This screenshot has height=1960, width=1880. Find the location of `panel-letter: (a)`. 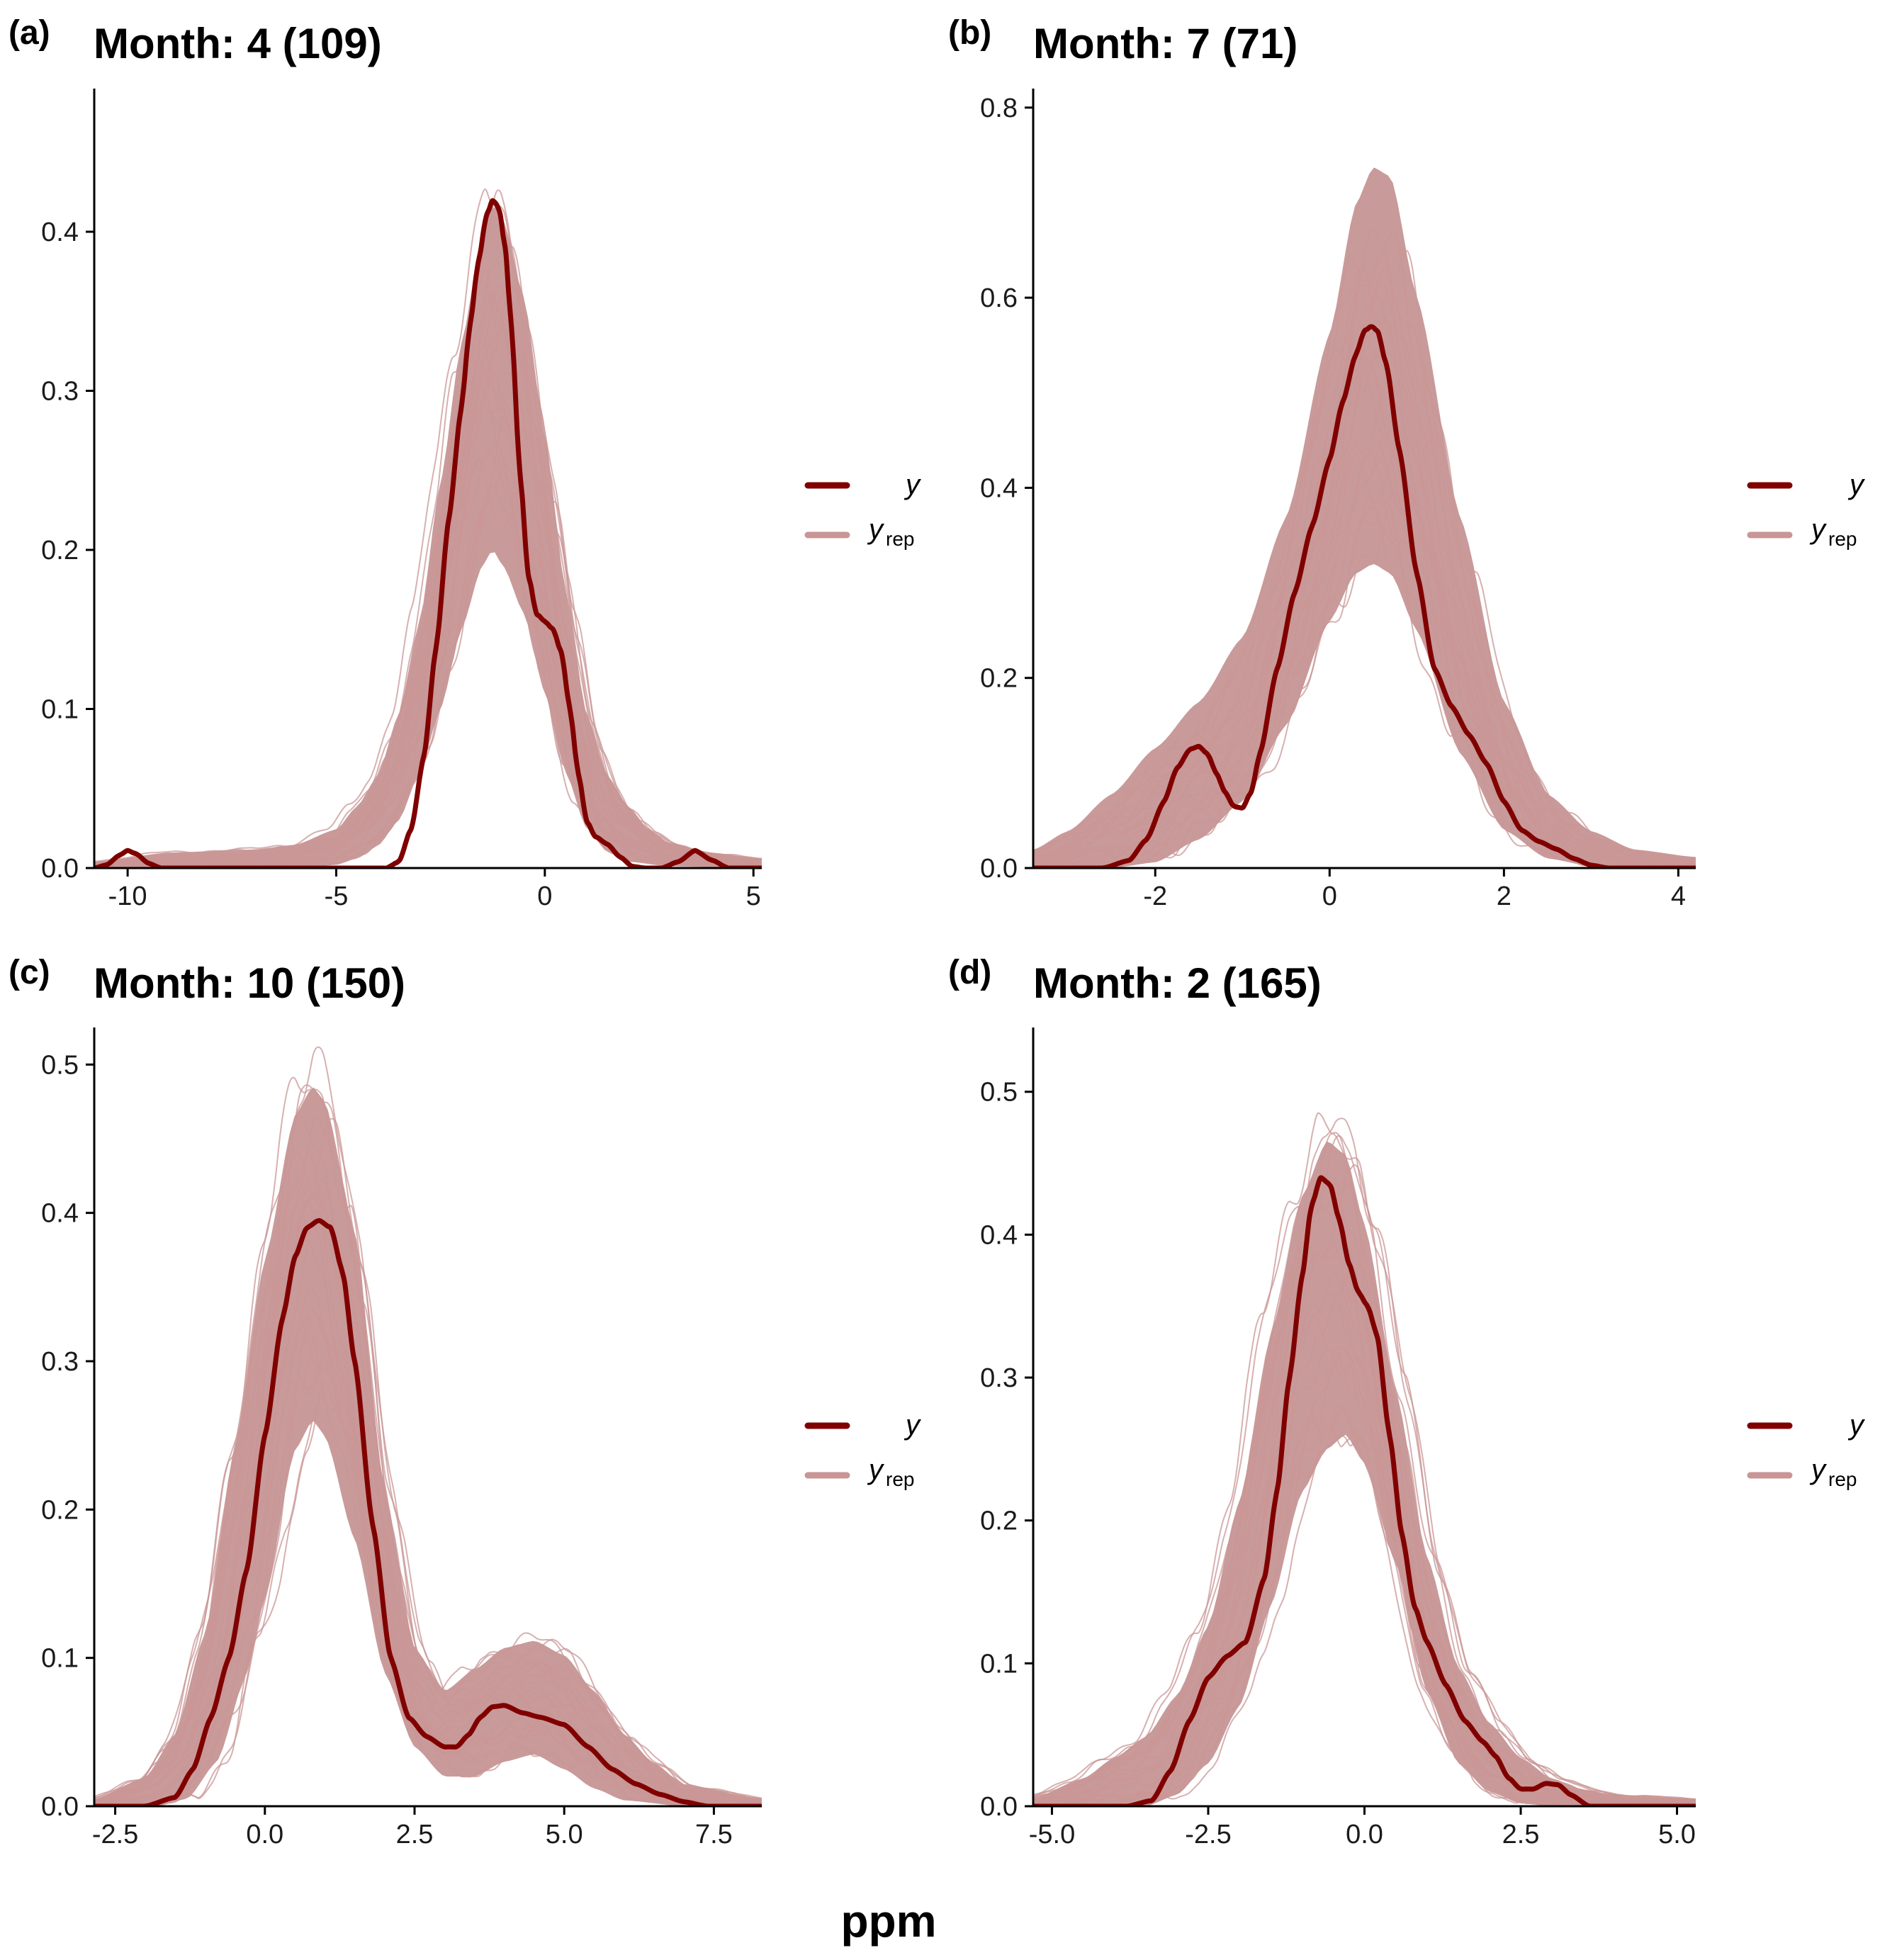

panel-letter: (a) is located at coordinates (29, 33).